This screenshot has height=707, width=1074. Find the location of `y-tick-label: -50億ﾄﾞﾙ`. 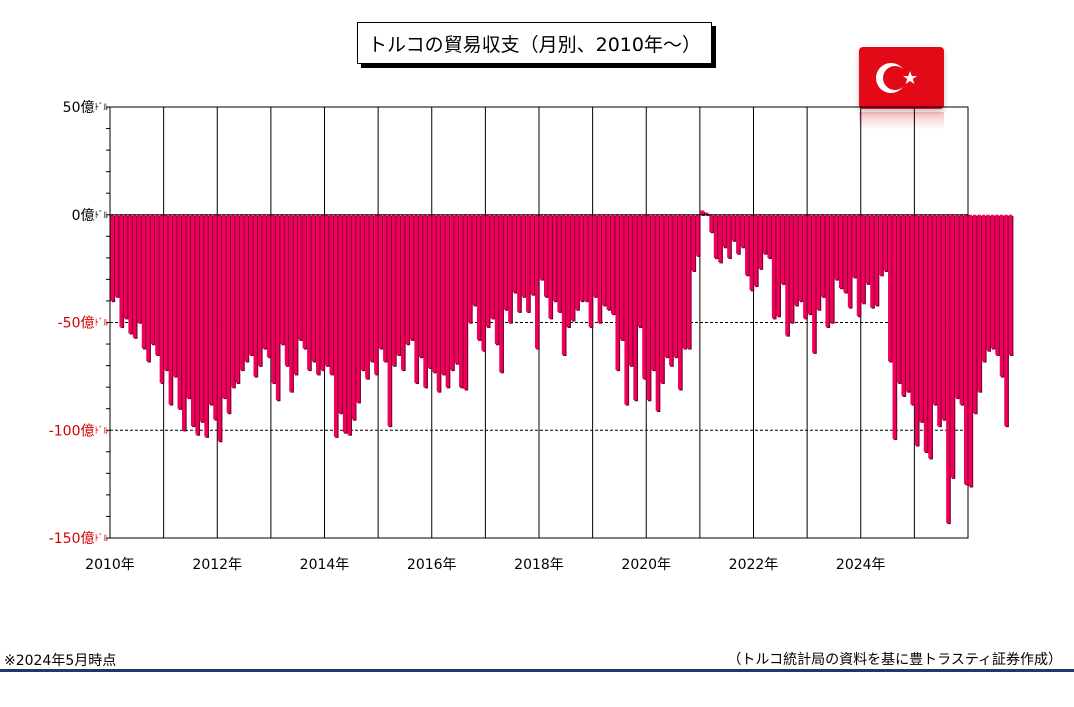

y-tick-label: -50億ﾄﾞﾙ is located at coordinates (83, 324).